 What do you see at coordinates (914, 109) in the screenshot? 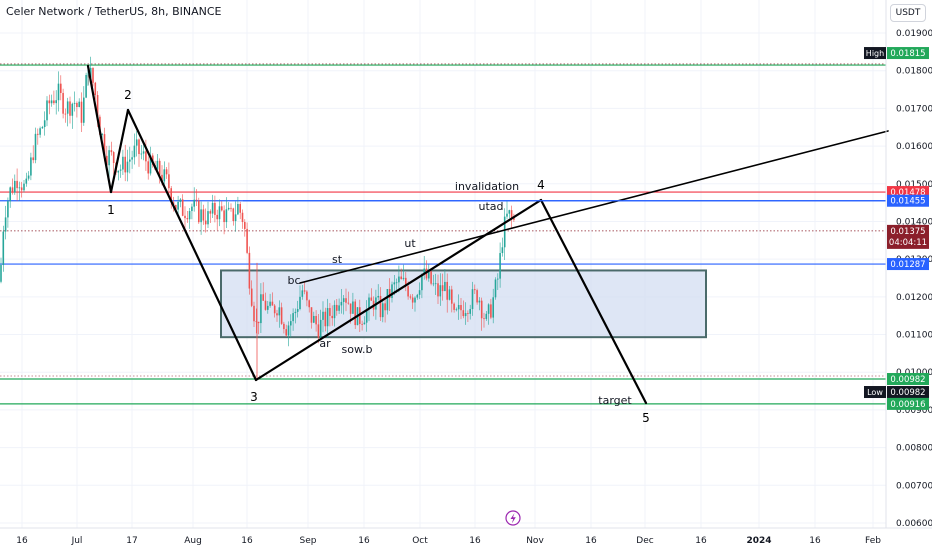
I see `y-tick-label: 0.01700` at bounding box center [914, 109].